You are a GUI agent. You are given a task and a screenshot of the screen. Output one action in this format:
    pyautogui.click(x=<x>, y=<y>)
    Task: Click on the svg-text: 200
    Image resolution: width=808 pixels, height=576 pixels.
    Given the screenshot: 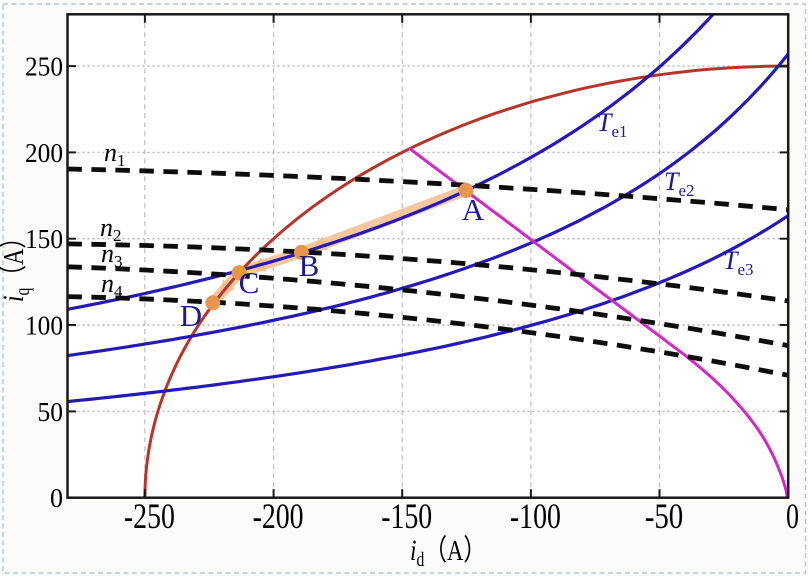 What is the action you would take?
    pyautogui.click(x=44, y=153)
    